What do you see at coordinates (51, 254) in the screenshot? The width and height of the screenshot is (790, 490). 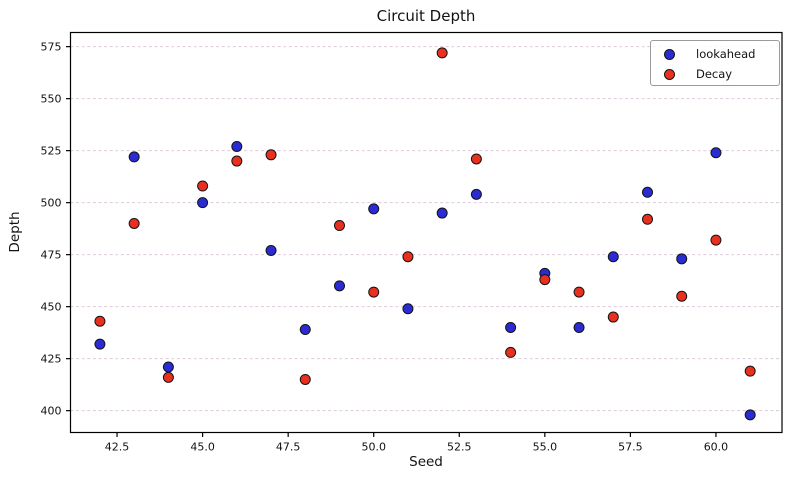 I see `y-tick-label: 475` at bounding box center [51, 254].